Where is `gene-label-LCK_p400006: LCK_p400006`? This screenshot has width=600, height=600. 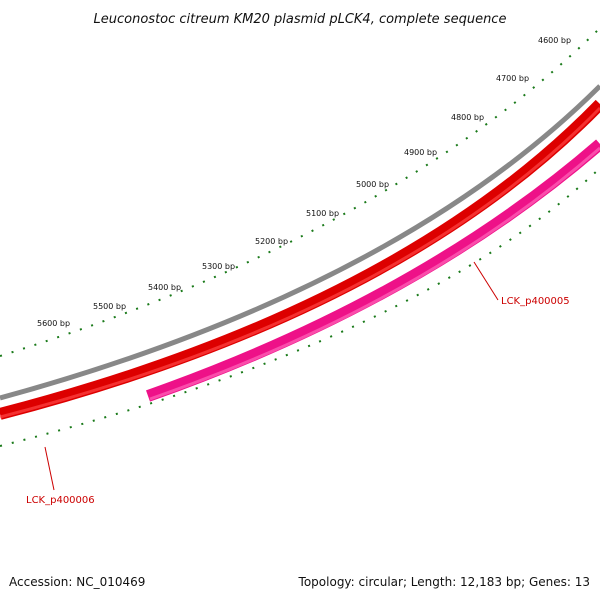 gene-label-LCK_p400006: LCK_p400006 is located at coordinates (60, 500).